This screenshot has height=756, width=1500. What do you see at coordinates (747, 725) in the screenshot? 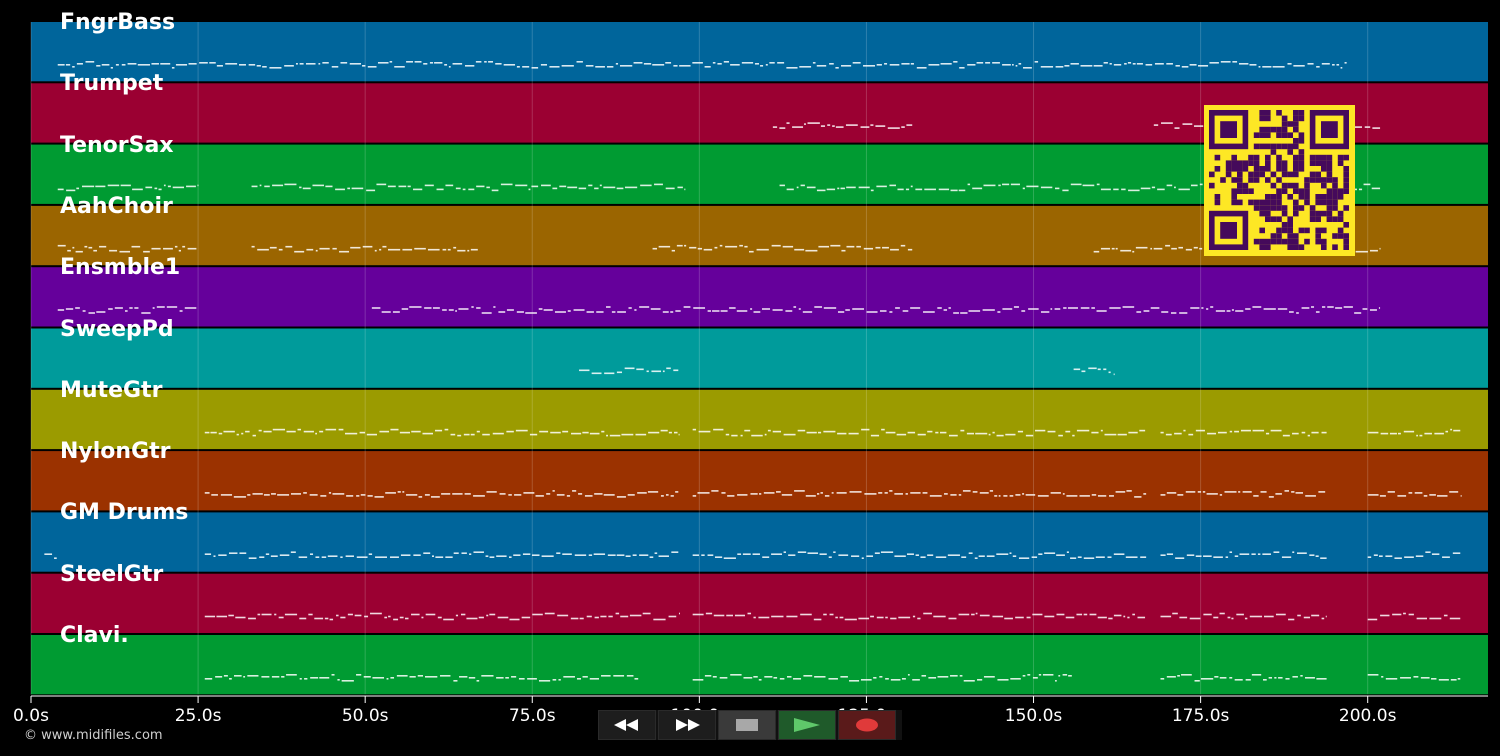
I see `stop-button` at bounding box center [747, 725].